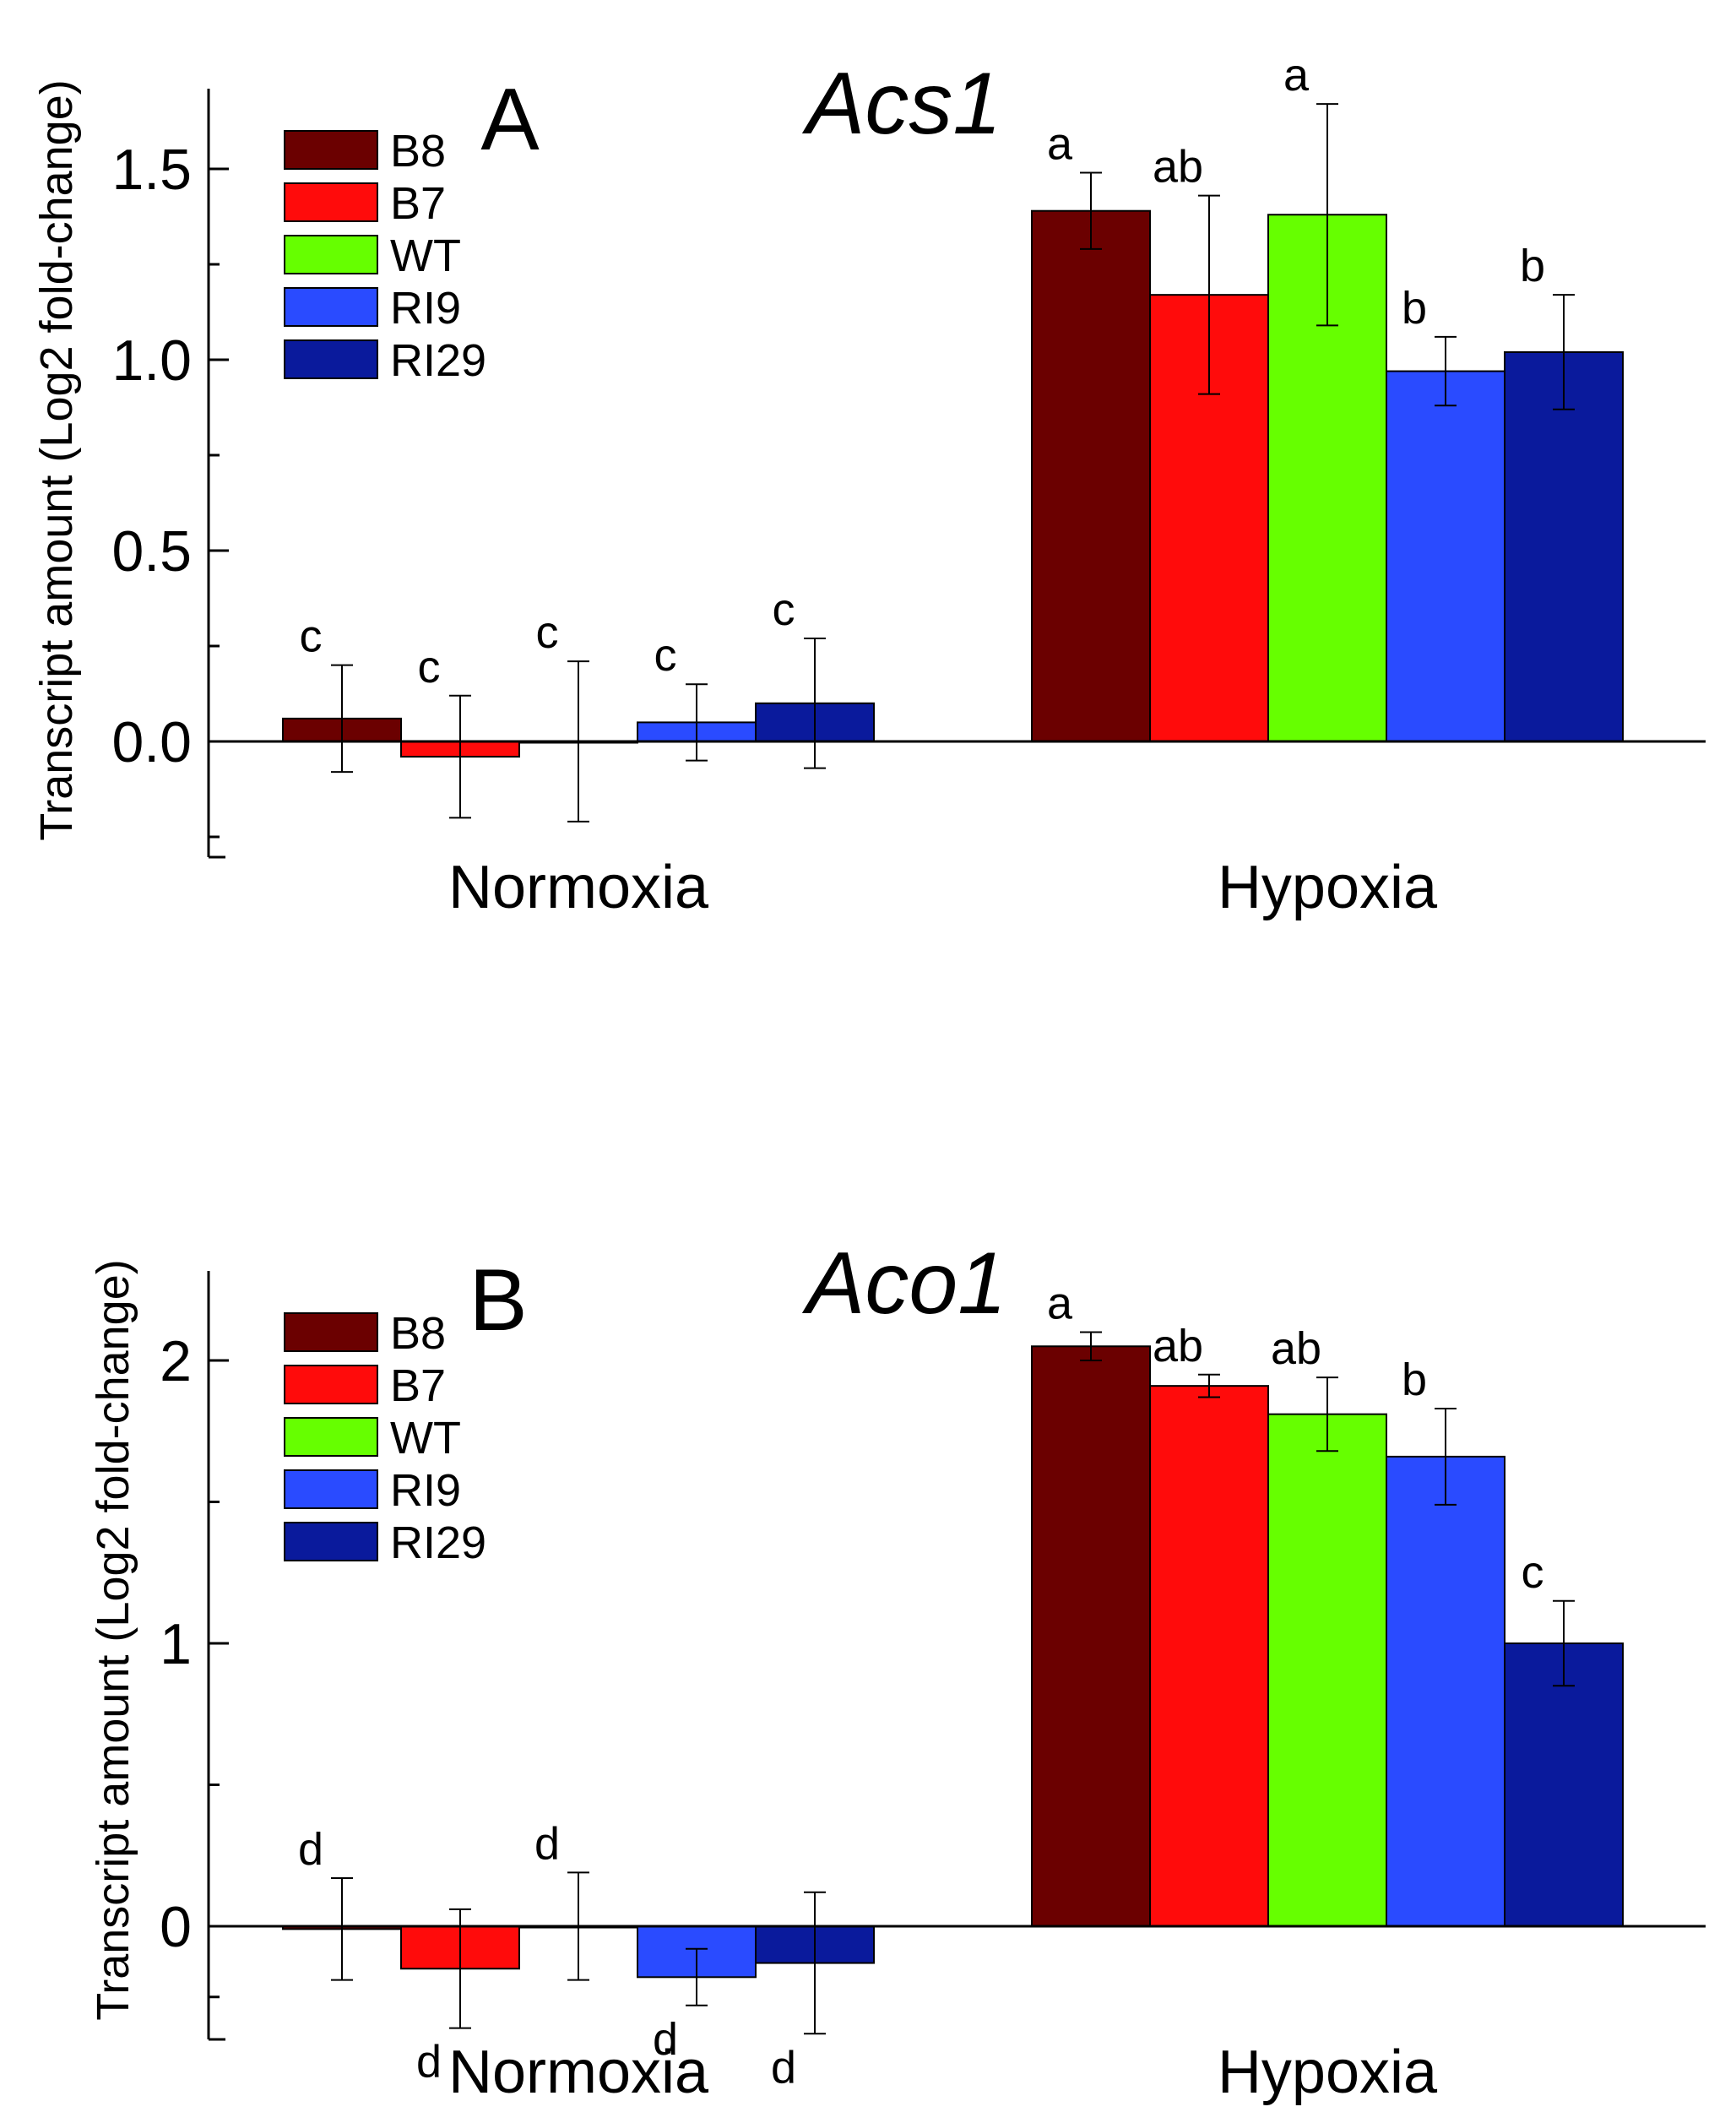  What do you see at coordinates (498, 1300) in the screenshot?
I see `panel-letter: B` at bounding box center [498, 1300].